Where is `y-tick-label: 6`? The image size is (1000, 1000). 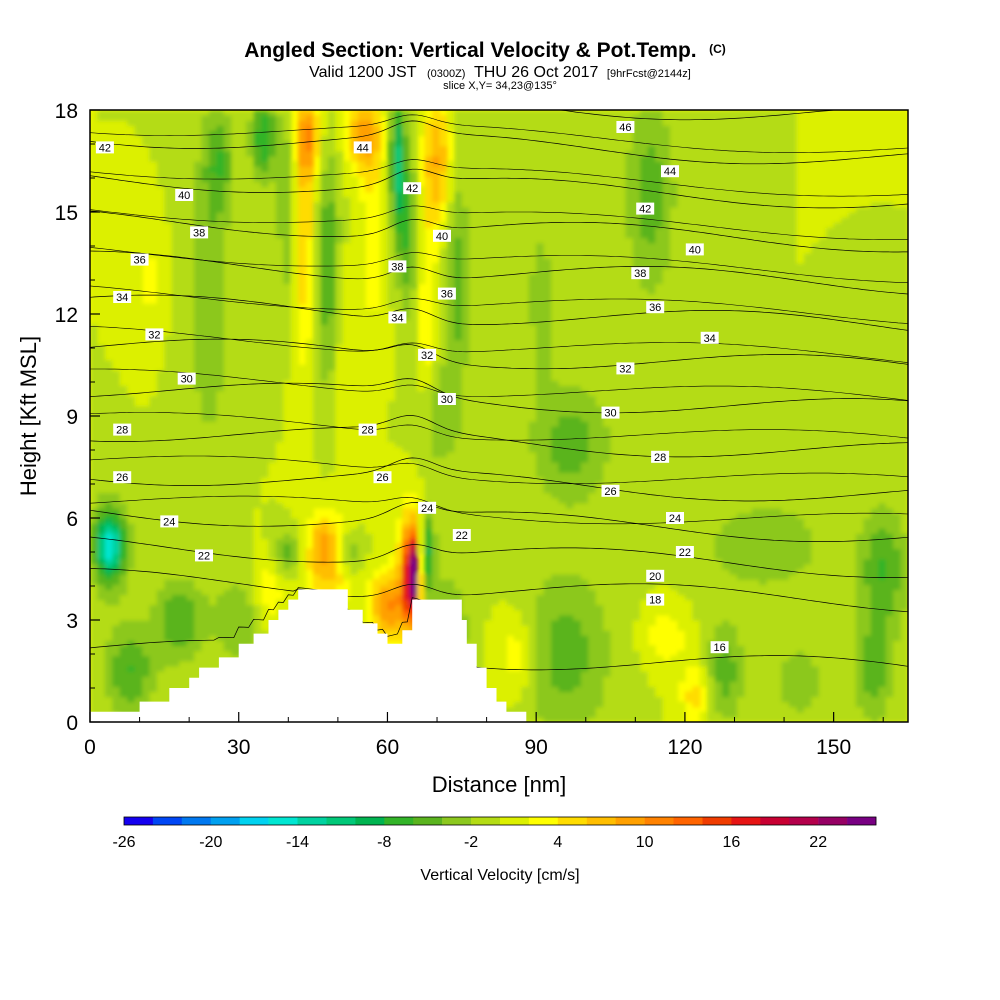 y-tick-label: 6 is located at coordinates (72, 519).